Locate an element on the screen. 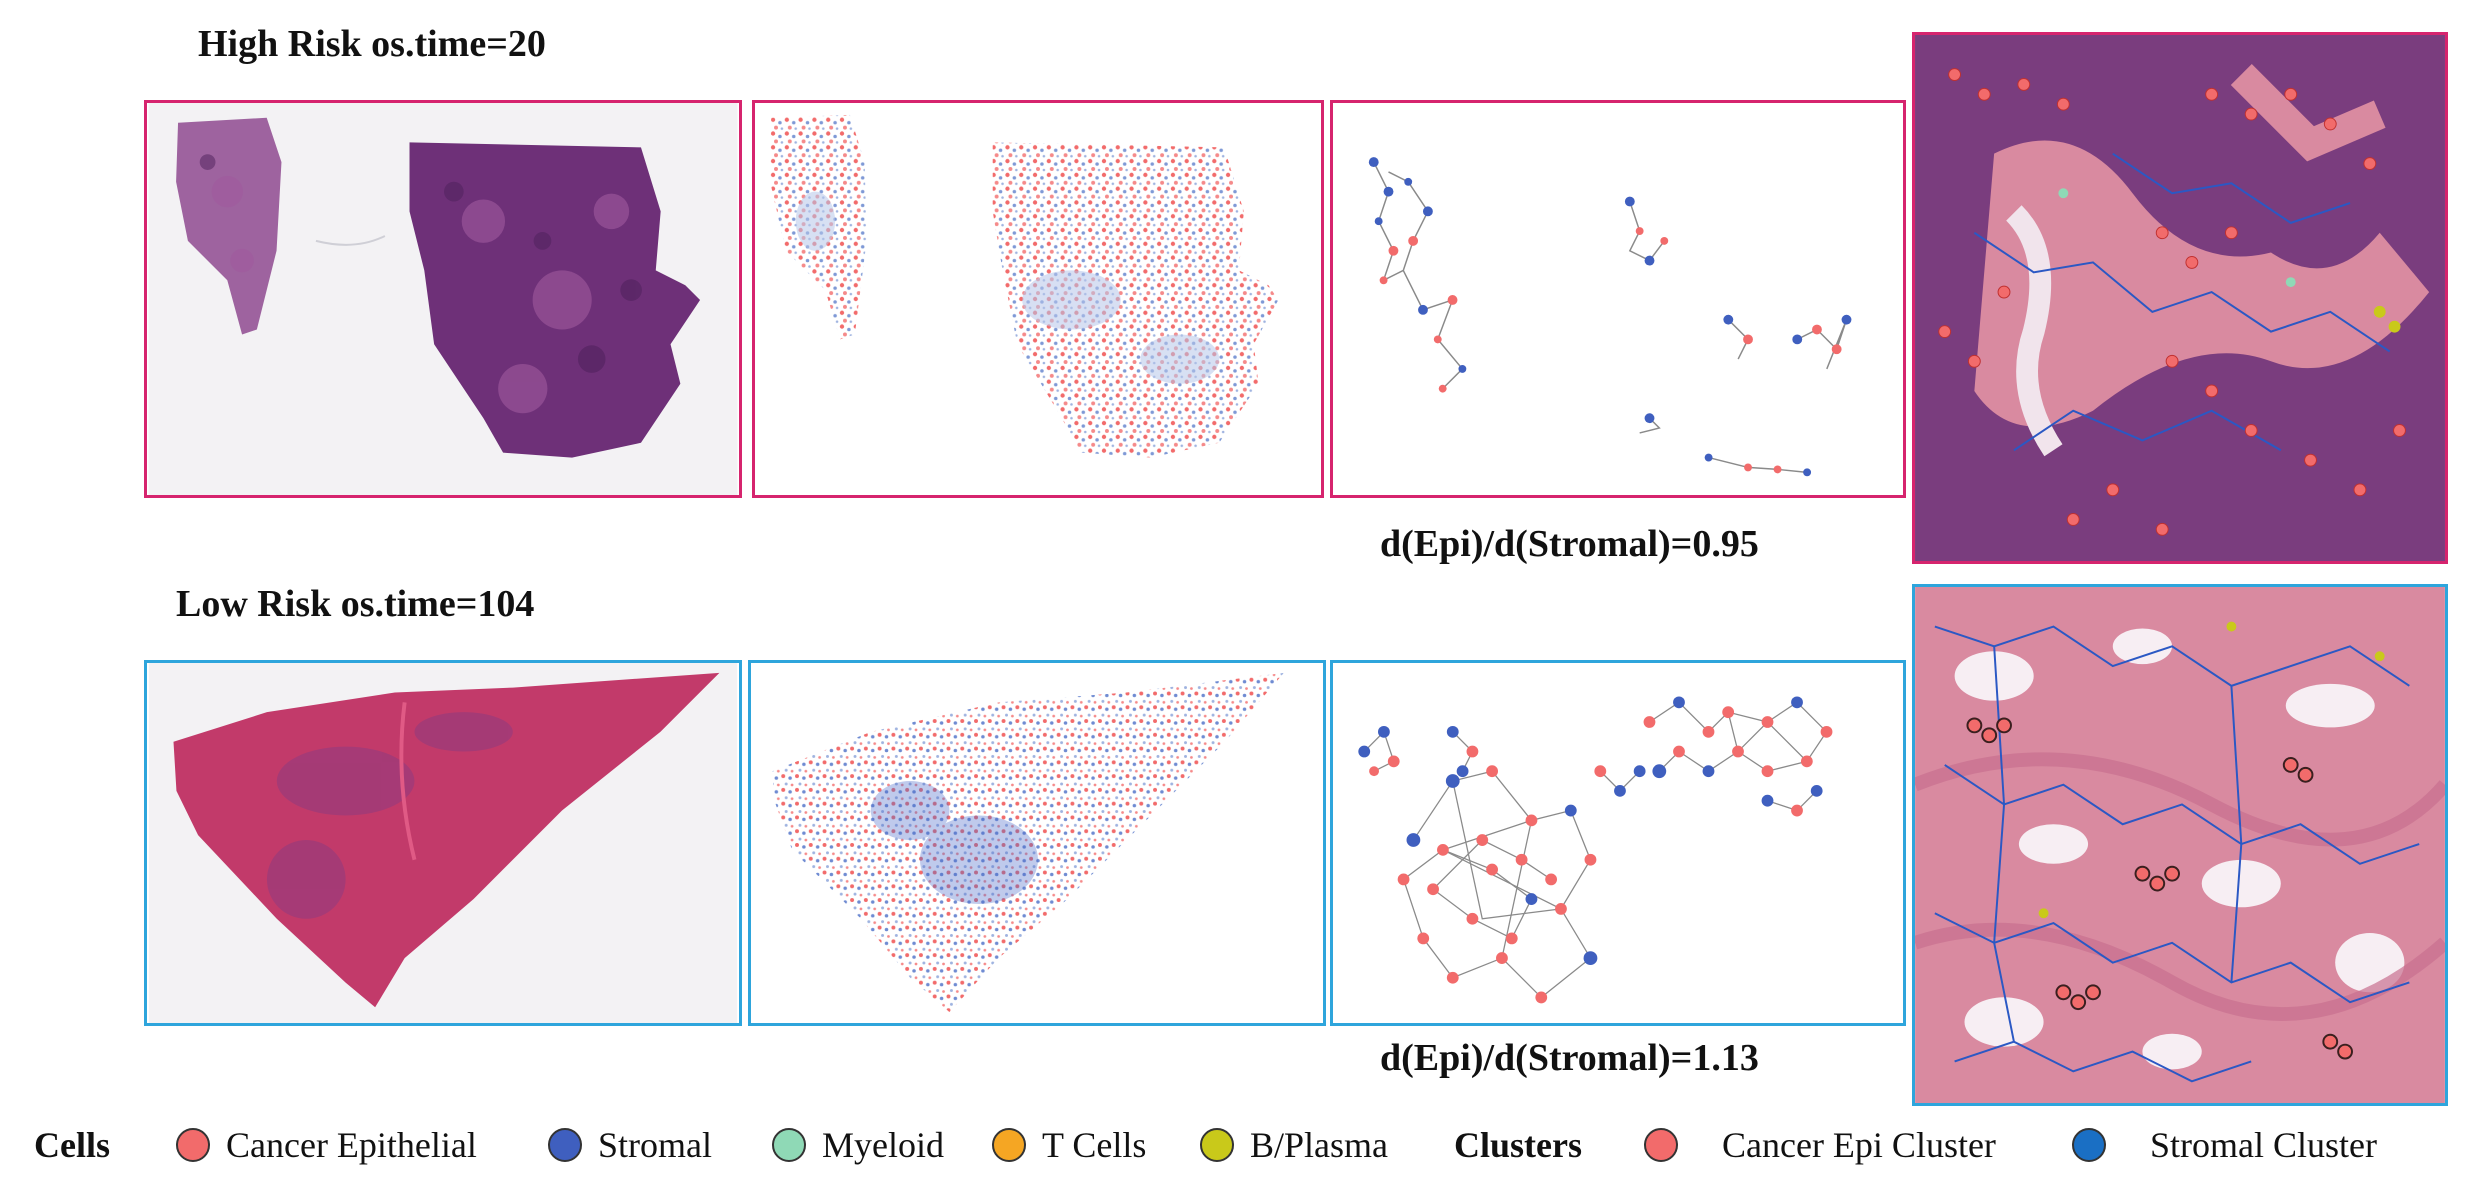  cancer-epi-cluster-dot-icon is located at coordinates (1661, 1145).